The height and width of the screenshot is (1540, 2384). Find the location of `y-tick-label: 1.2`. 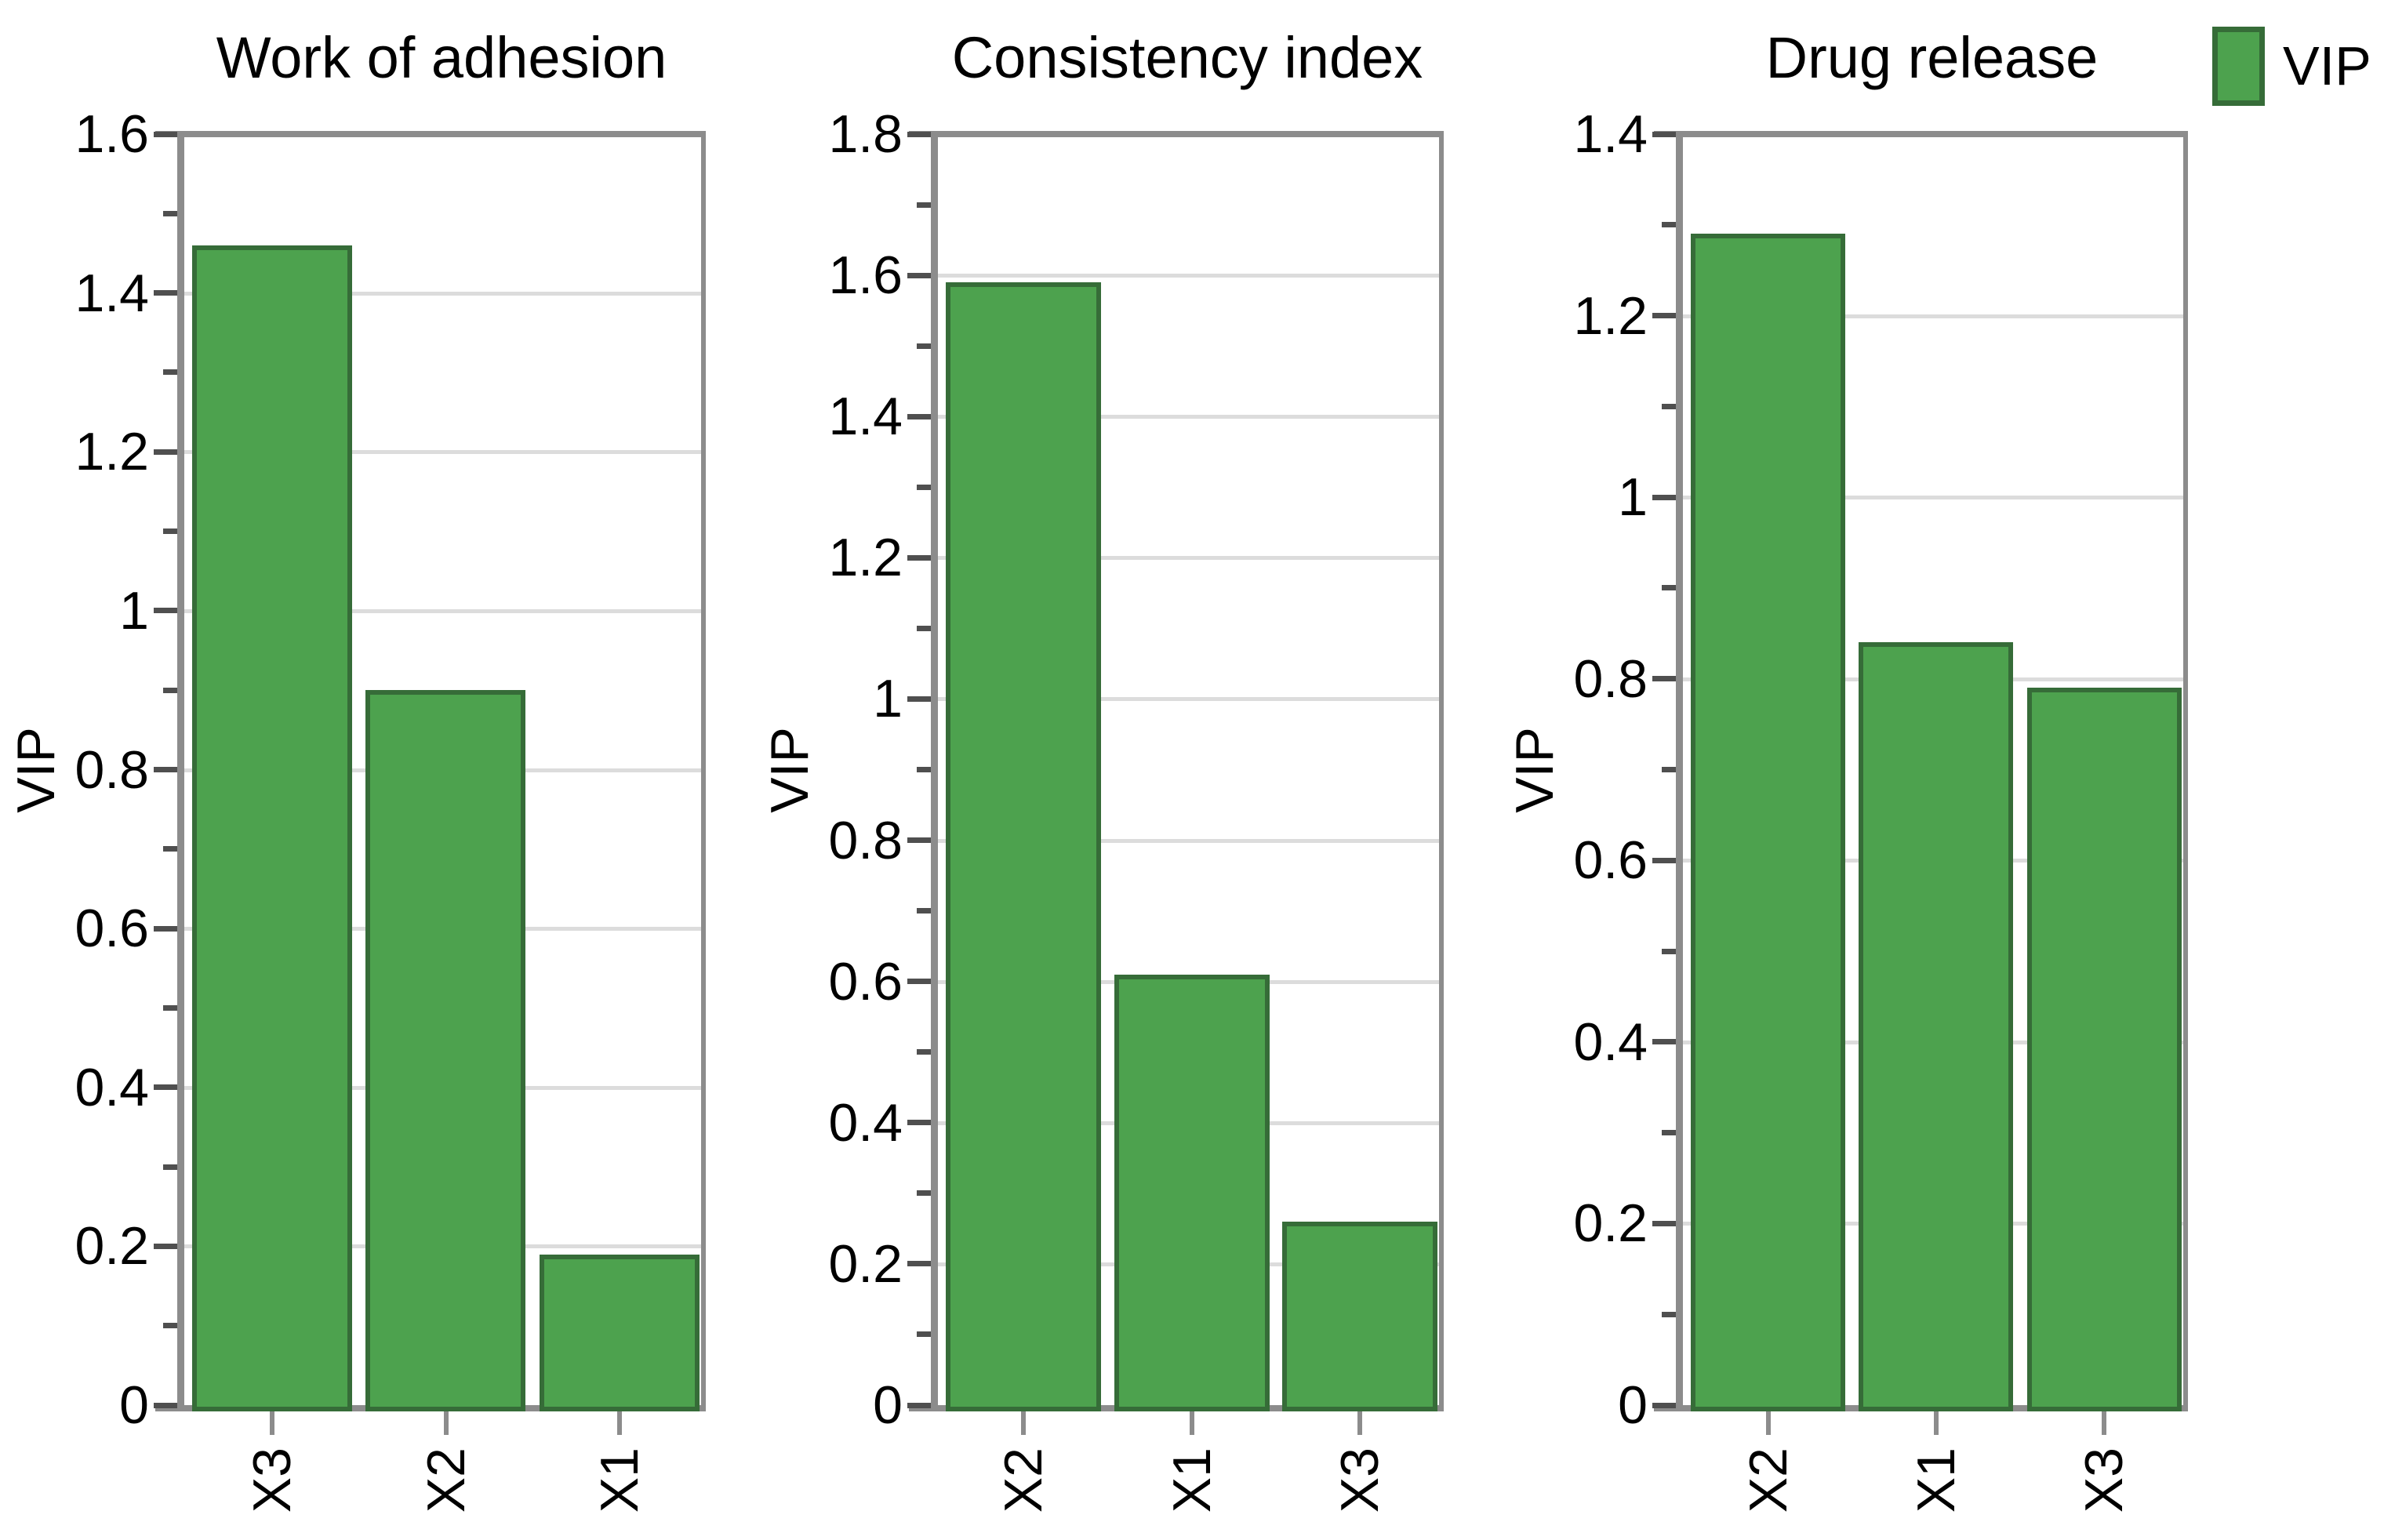

y-tick-label: 1.2 is located at coordinates (1610, 315).